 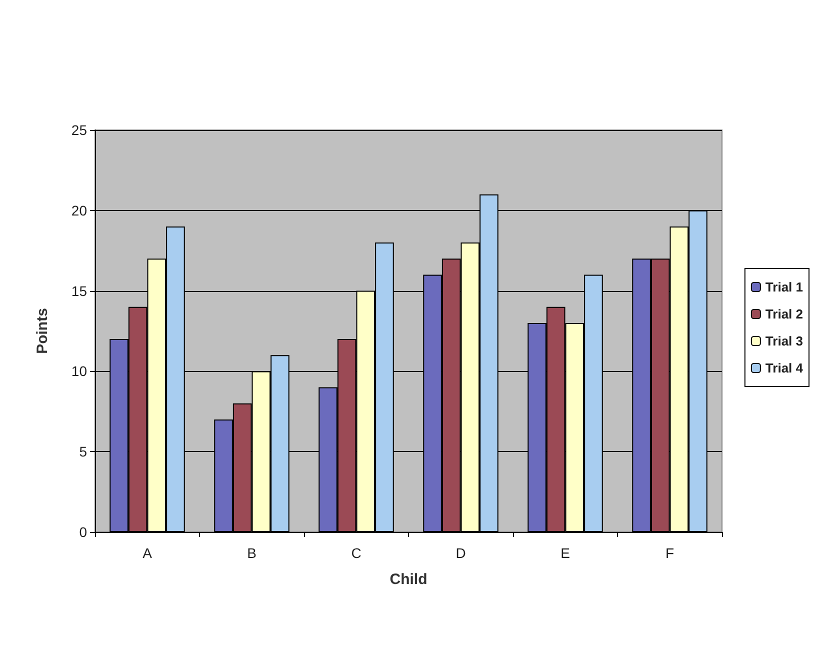 I want to click on y-tick-label: 20, so click(x=79, y=210).